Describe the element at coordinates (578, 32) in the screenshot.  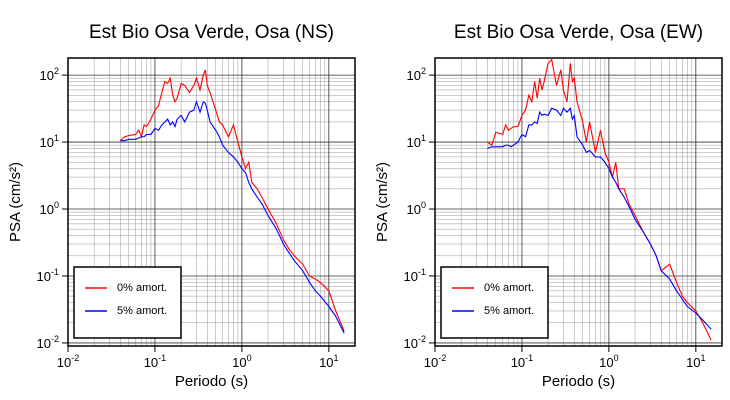
I see `chart-title: Est Bio Osa Verde, Osa (EW)` at that location.